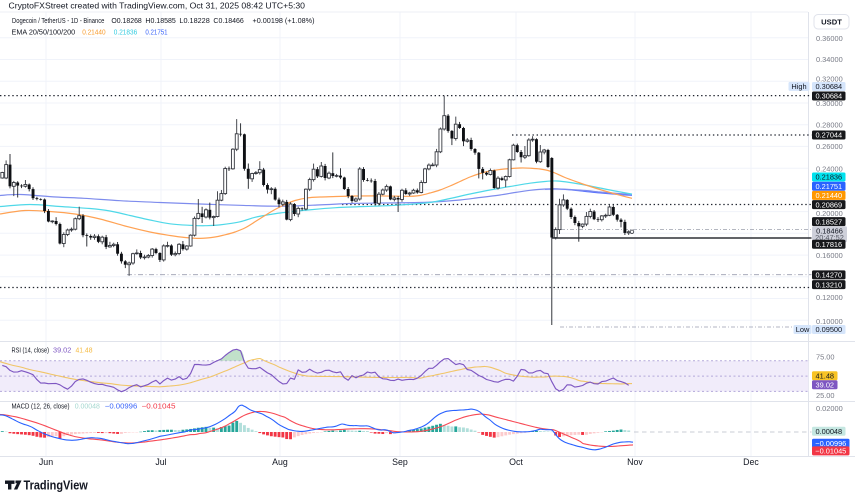  Describe the element at coordinates (829, 213) in the screenshot. I see `svg-text: 0.20000` at that location.